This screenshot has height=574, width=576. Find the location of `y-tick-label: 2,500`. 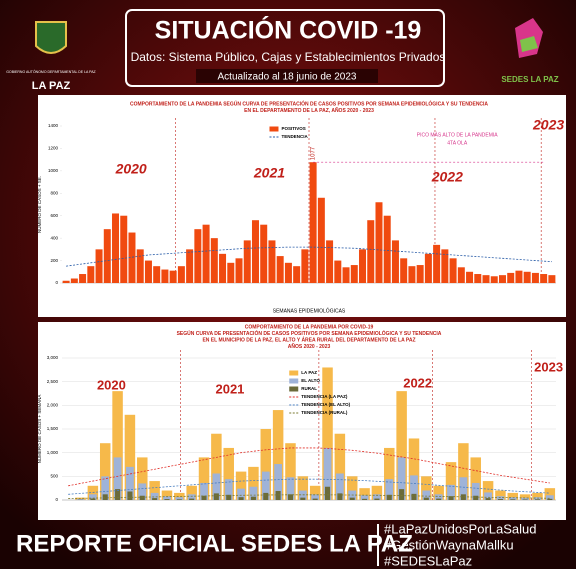

y-tick-label: 2,500 is located at coordinates (53, 381).